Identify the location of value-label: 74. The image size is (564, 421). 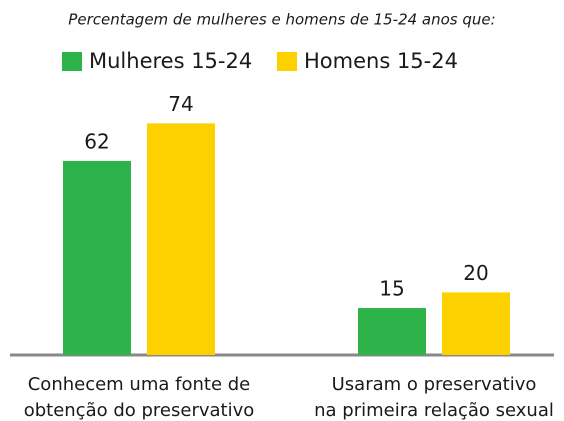
(180, 104).